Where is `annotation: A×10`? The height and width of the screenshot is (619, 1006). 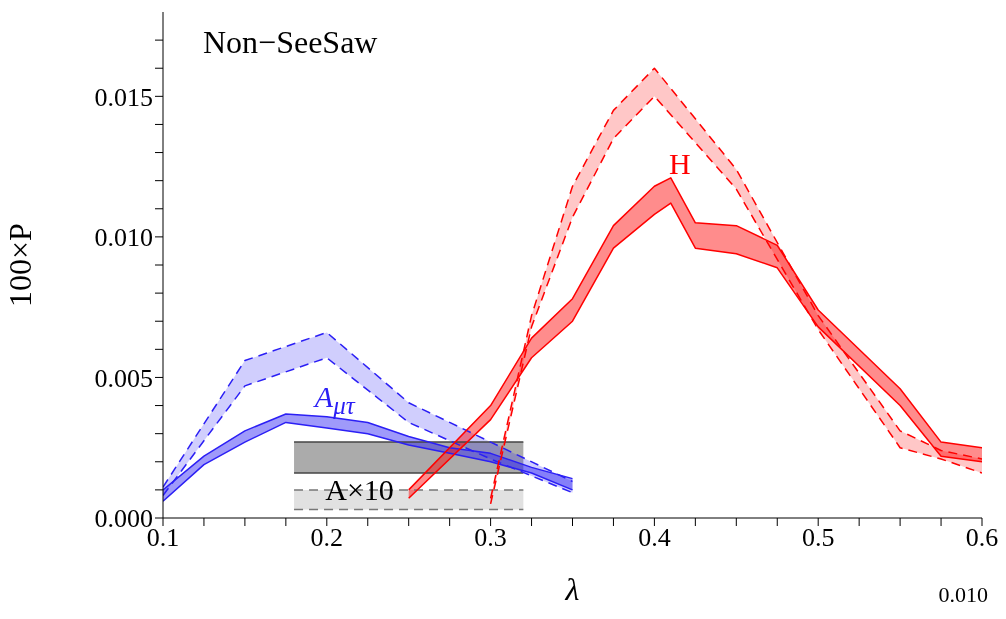 annotation: A×10 is located at coordinates (359, 490).